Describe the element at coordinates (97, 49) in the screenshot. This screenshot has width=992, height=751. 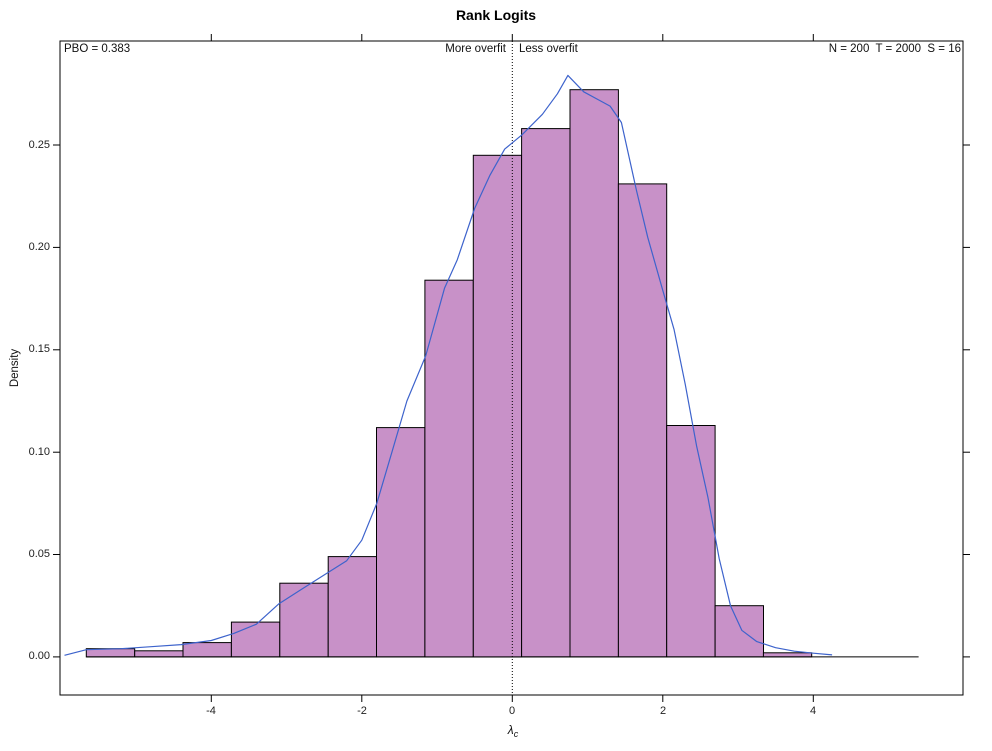
I see `pbo-annotation: PBO = 0.383` at that location.